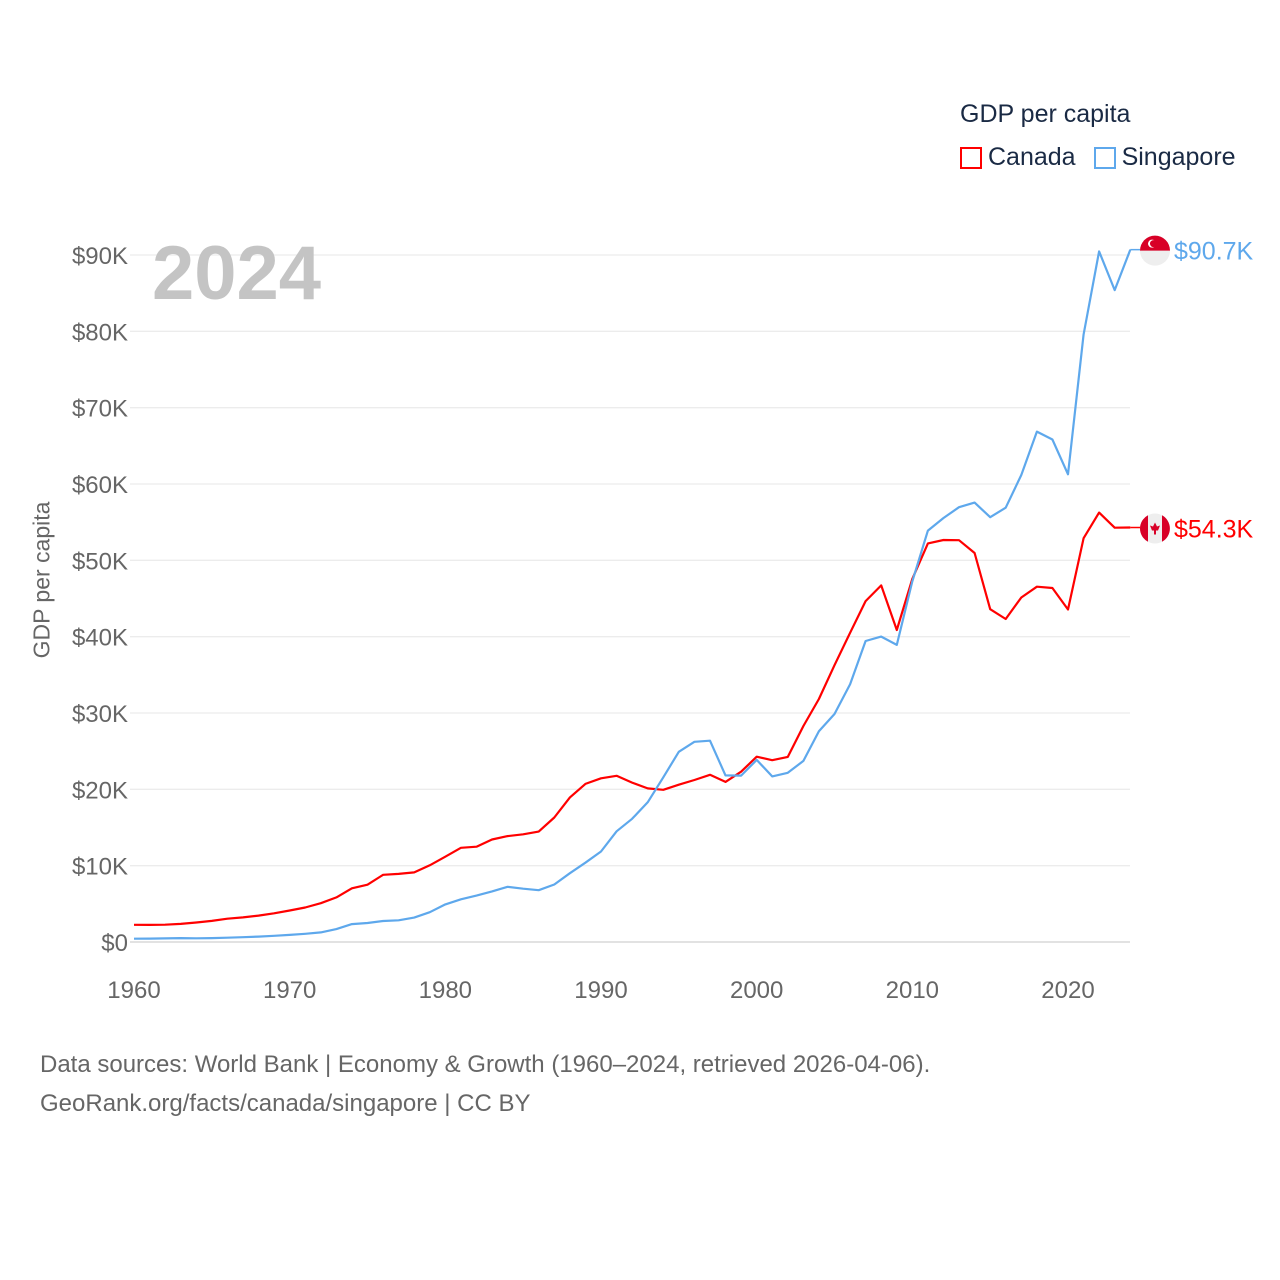 This screenshot has width=1280, height=1280. What do you see at coordinates (1214, 530) in the screenshot?
I see `end-value-label-canada: $54.3K` at bounding box center [1214, 530].